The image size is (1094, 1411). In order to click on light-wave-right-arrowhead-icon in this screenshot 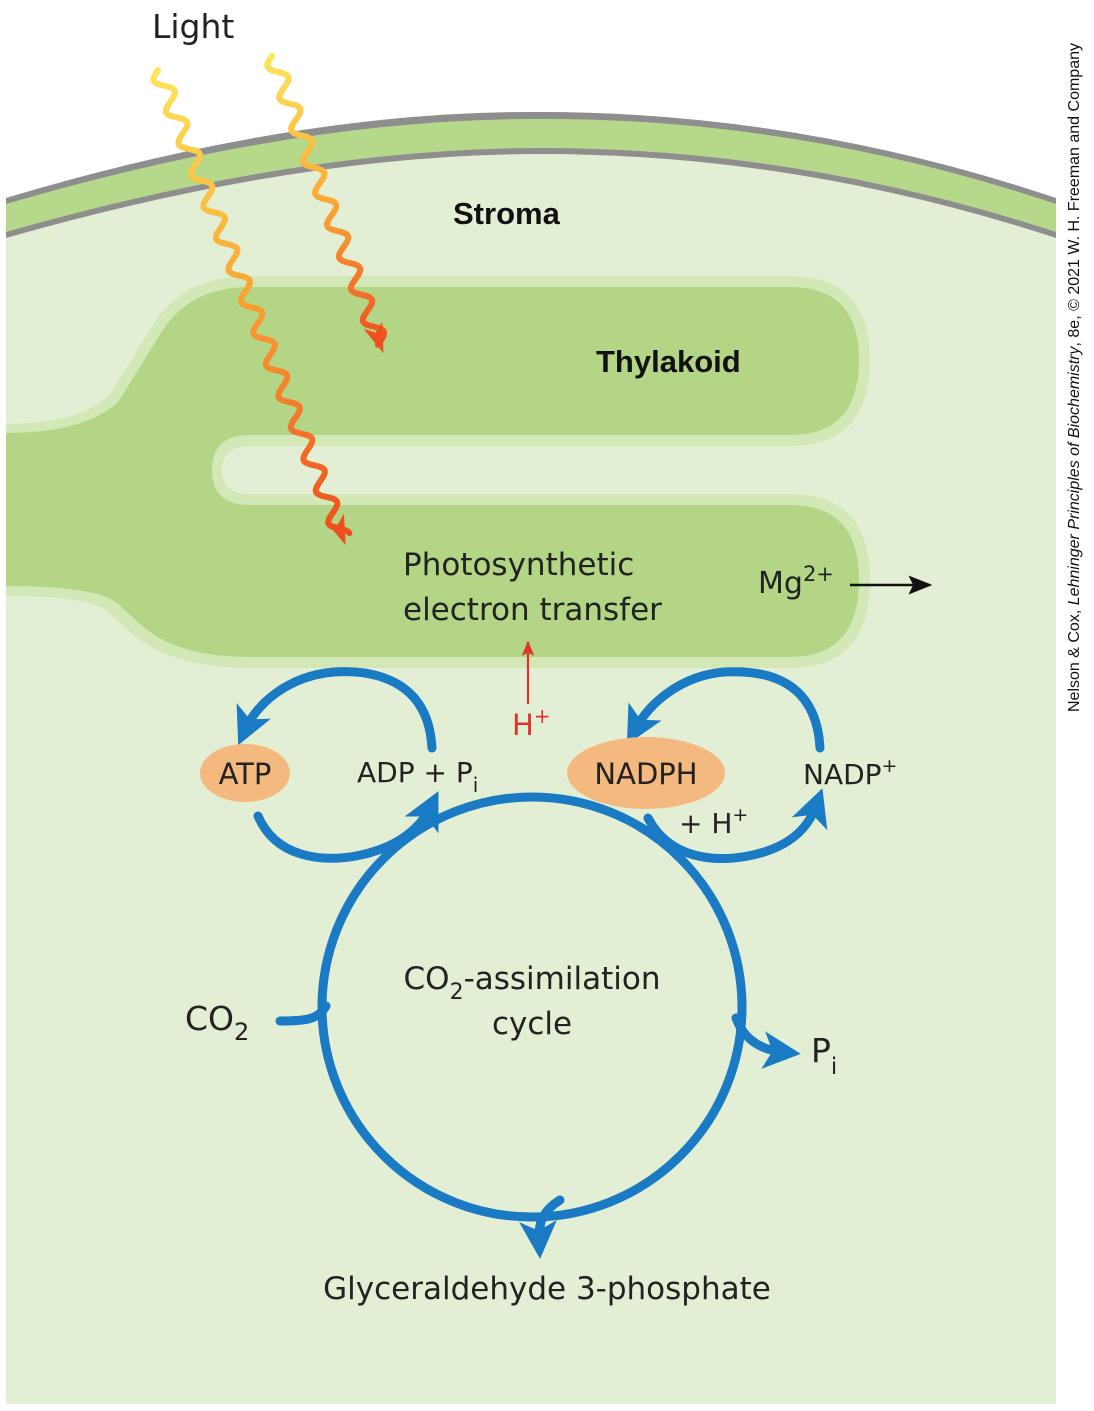, I will do `click(373, 337)`.